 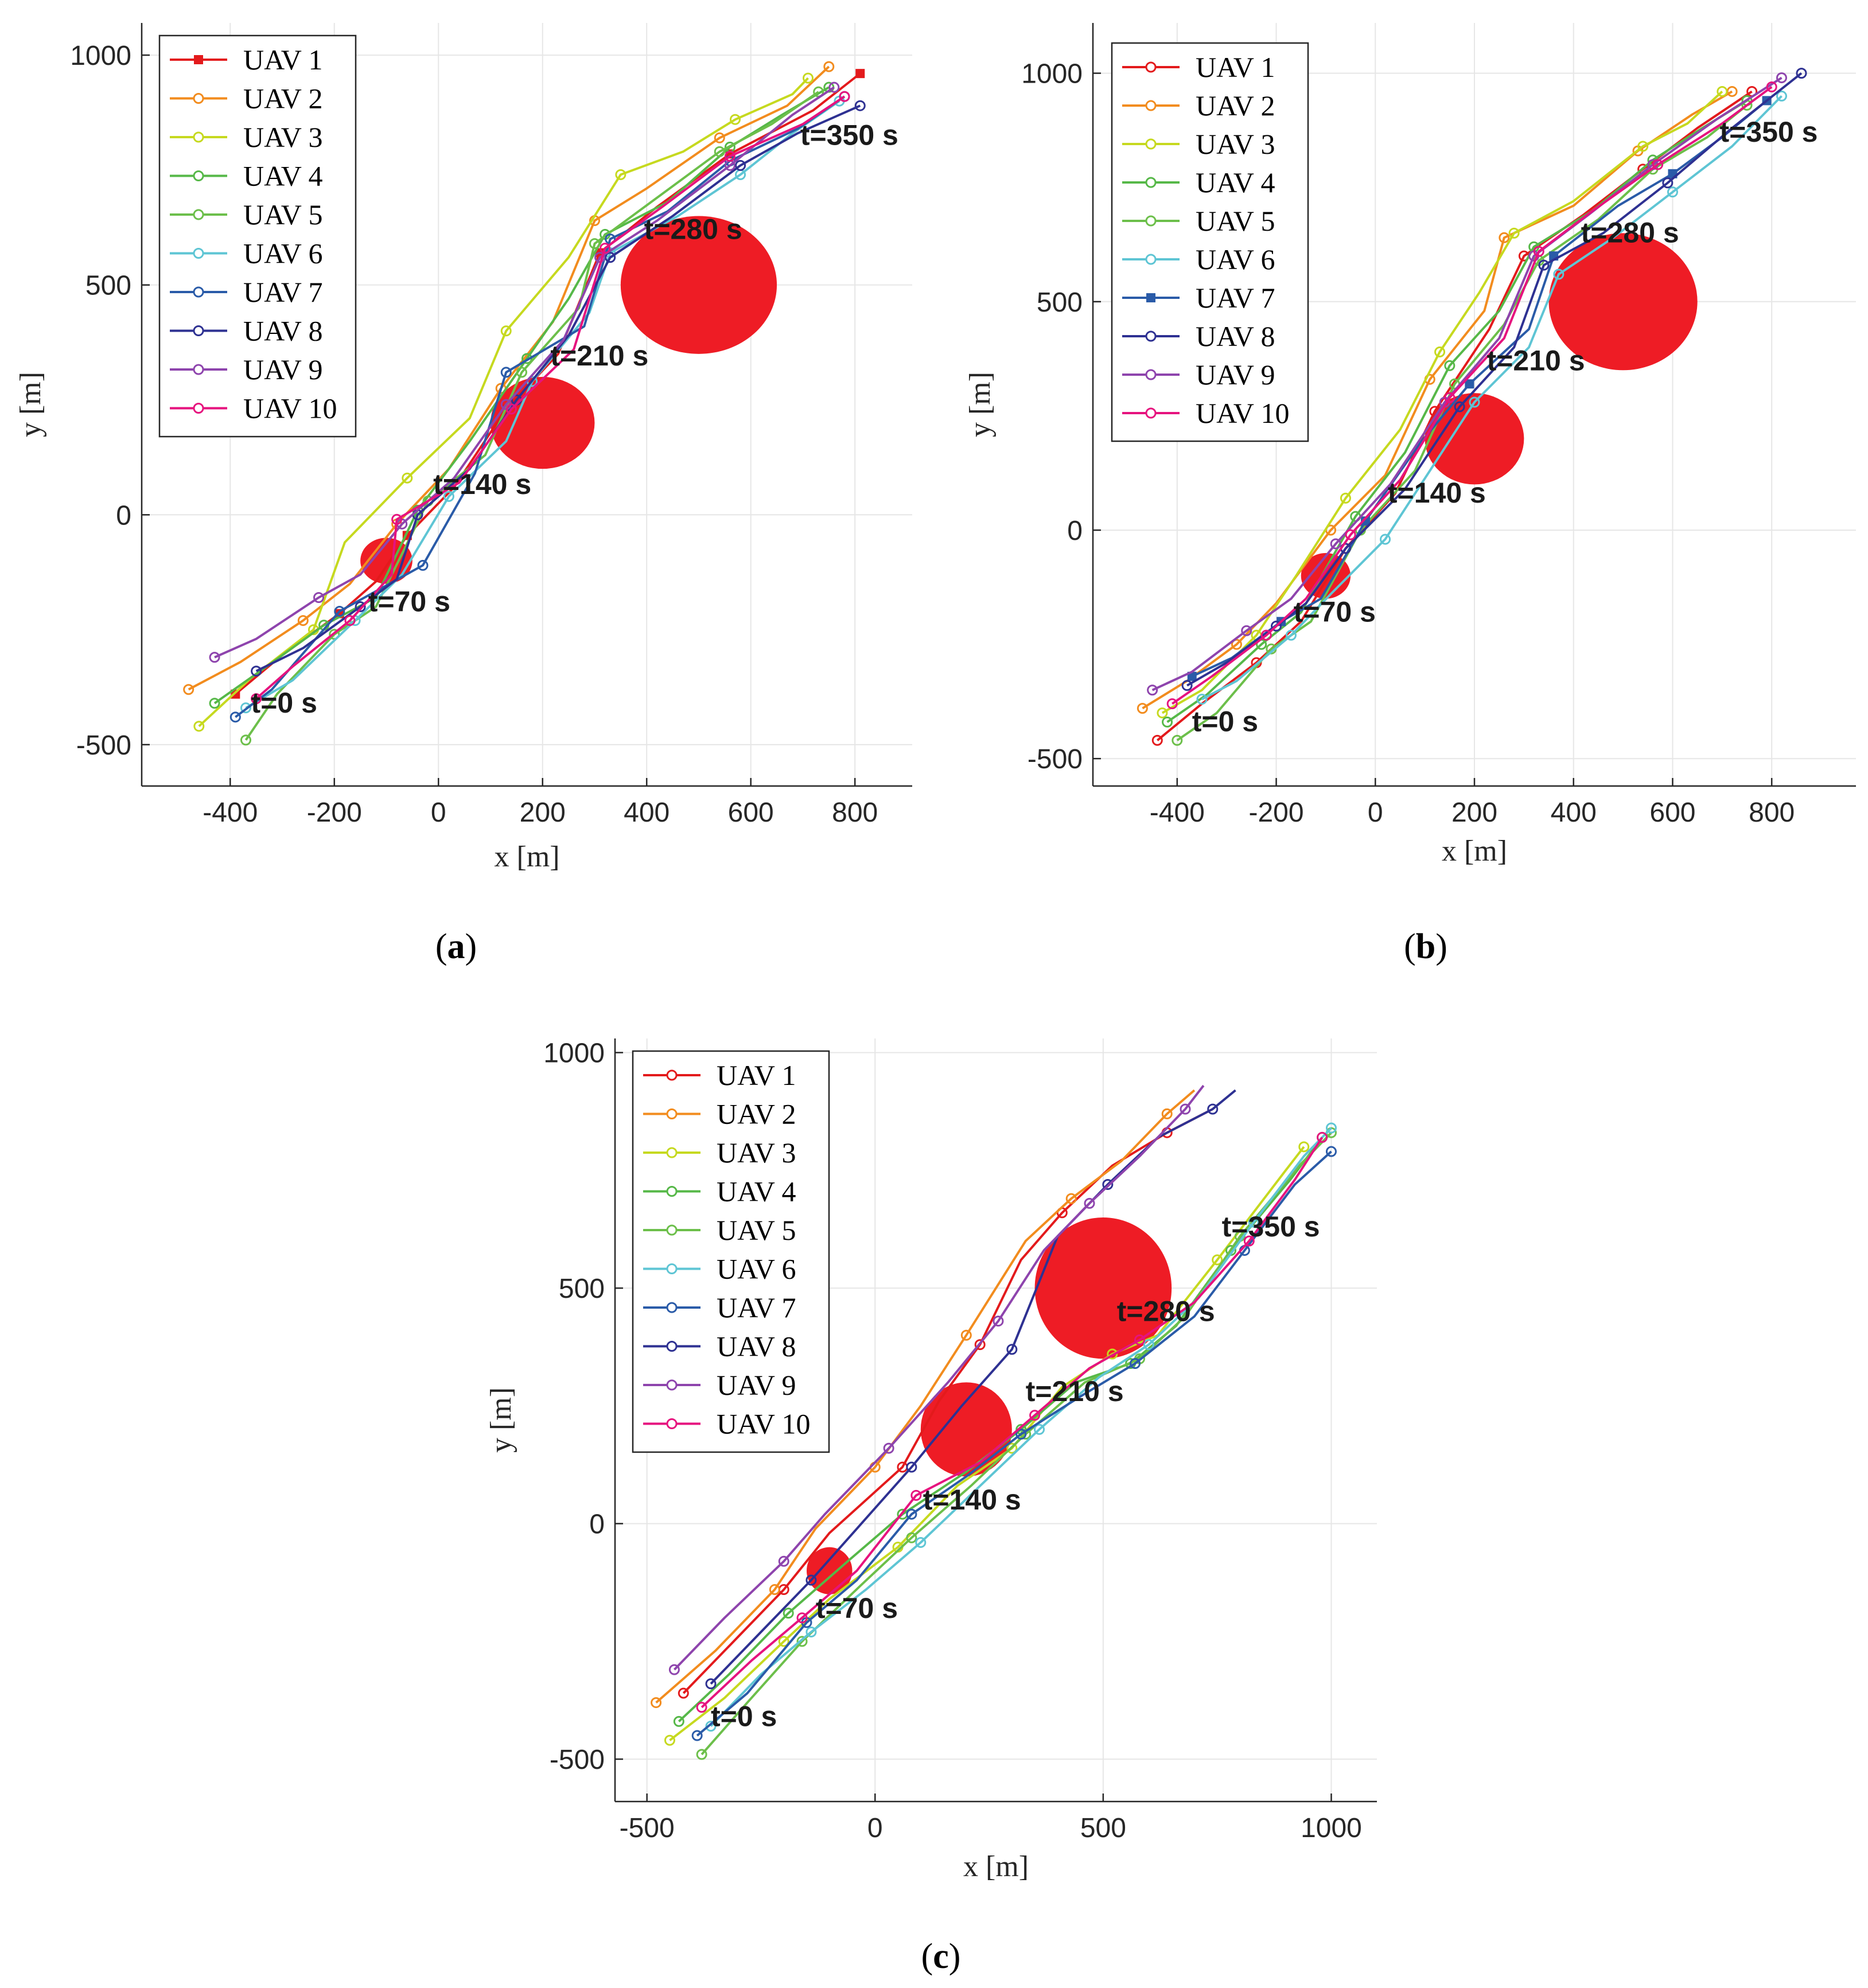 I want to click on x-axis-title: x [m], so click(x=526, y=857).